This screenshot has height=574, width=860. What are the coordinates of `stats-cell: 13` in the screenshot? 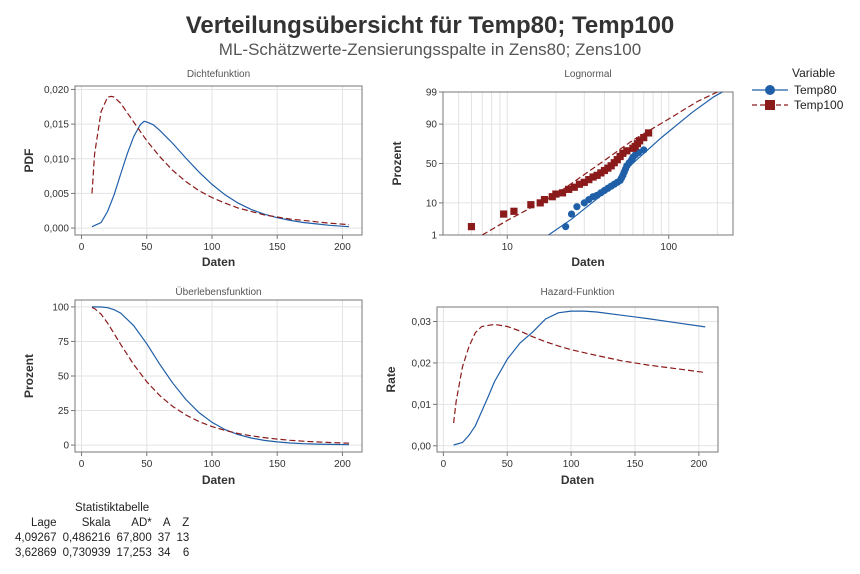 It's located at (183, 538).